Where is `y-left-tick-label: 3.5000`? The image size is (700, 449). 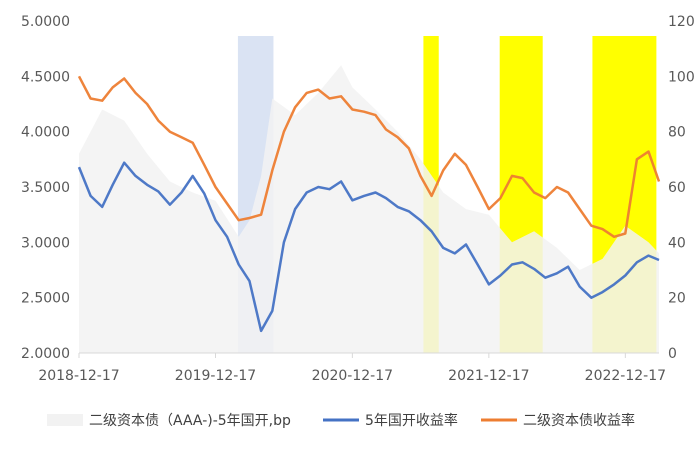
y-left-tick-label: 3.5000 is located at coordinates (45, 188).